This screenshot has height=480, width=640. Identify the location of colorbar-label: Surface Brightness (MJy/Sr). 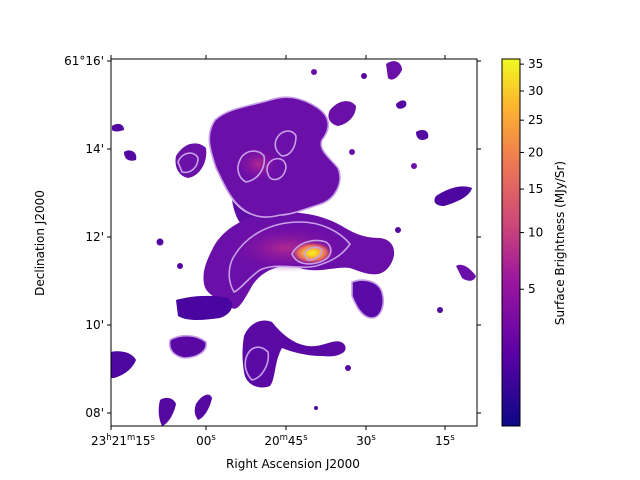
(560, 243).